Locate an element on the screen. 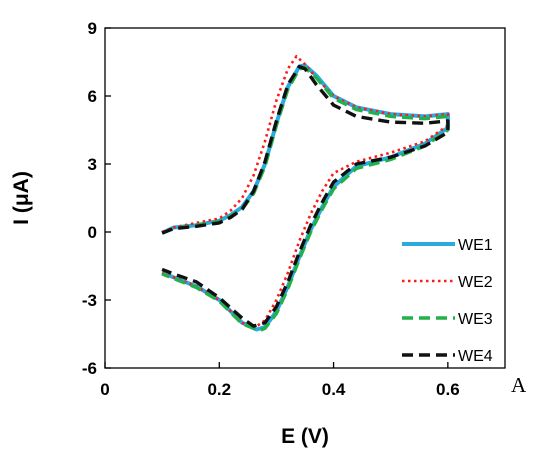  x-tick-label: 0 is located at coordinates (104, 389).